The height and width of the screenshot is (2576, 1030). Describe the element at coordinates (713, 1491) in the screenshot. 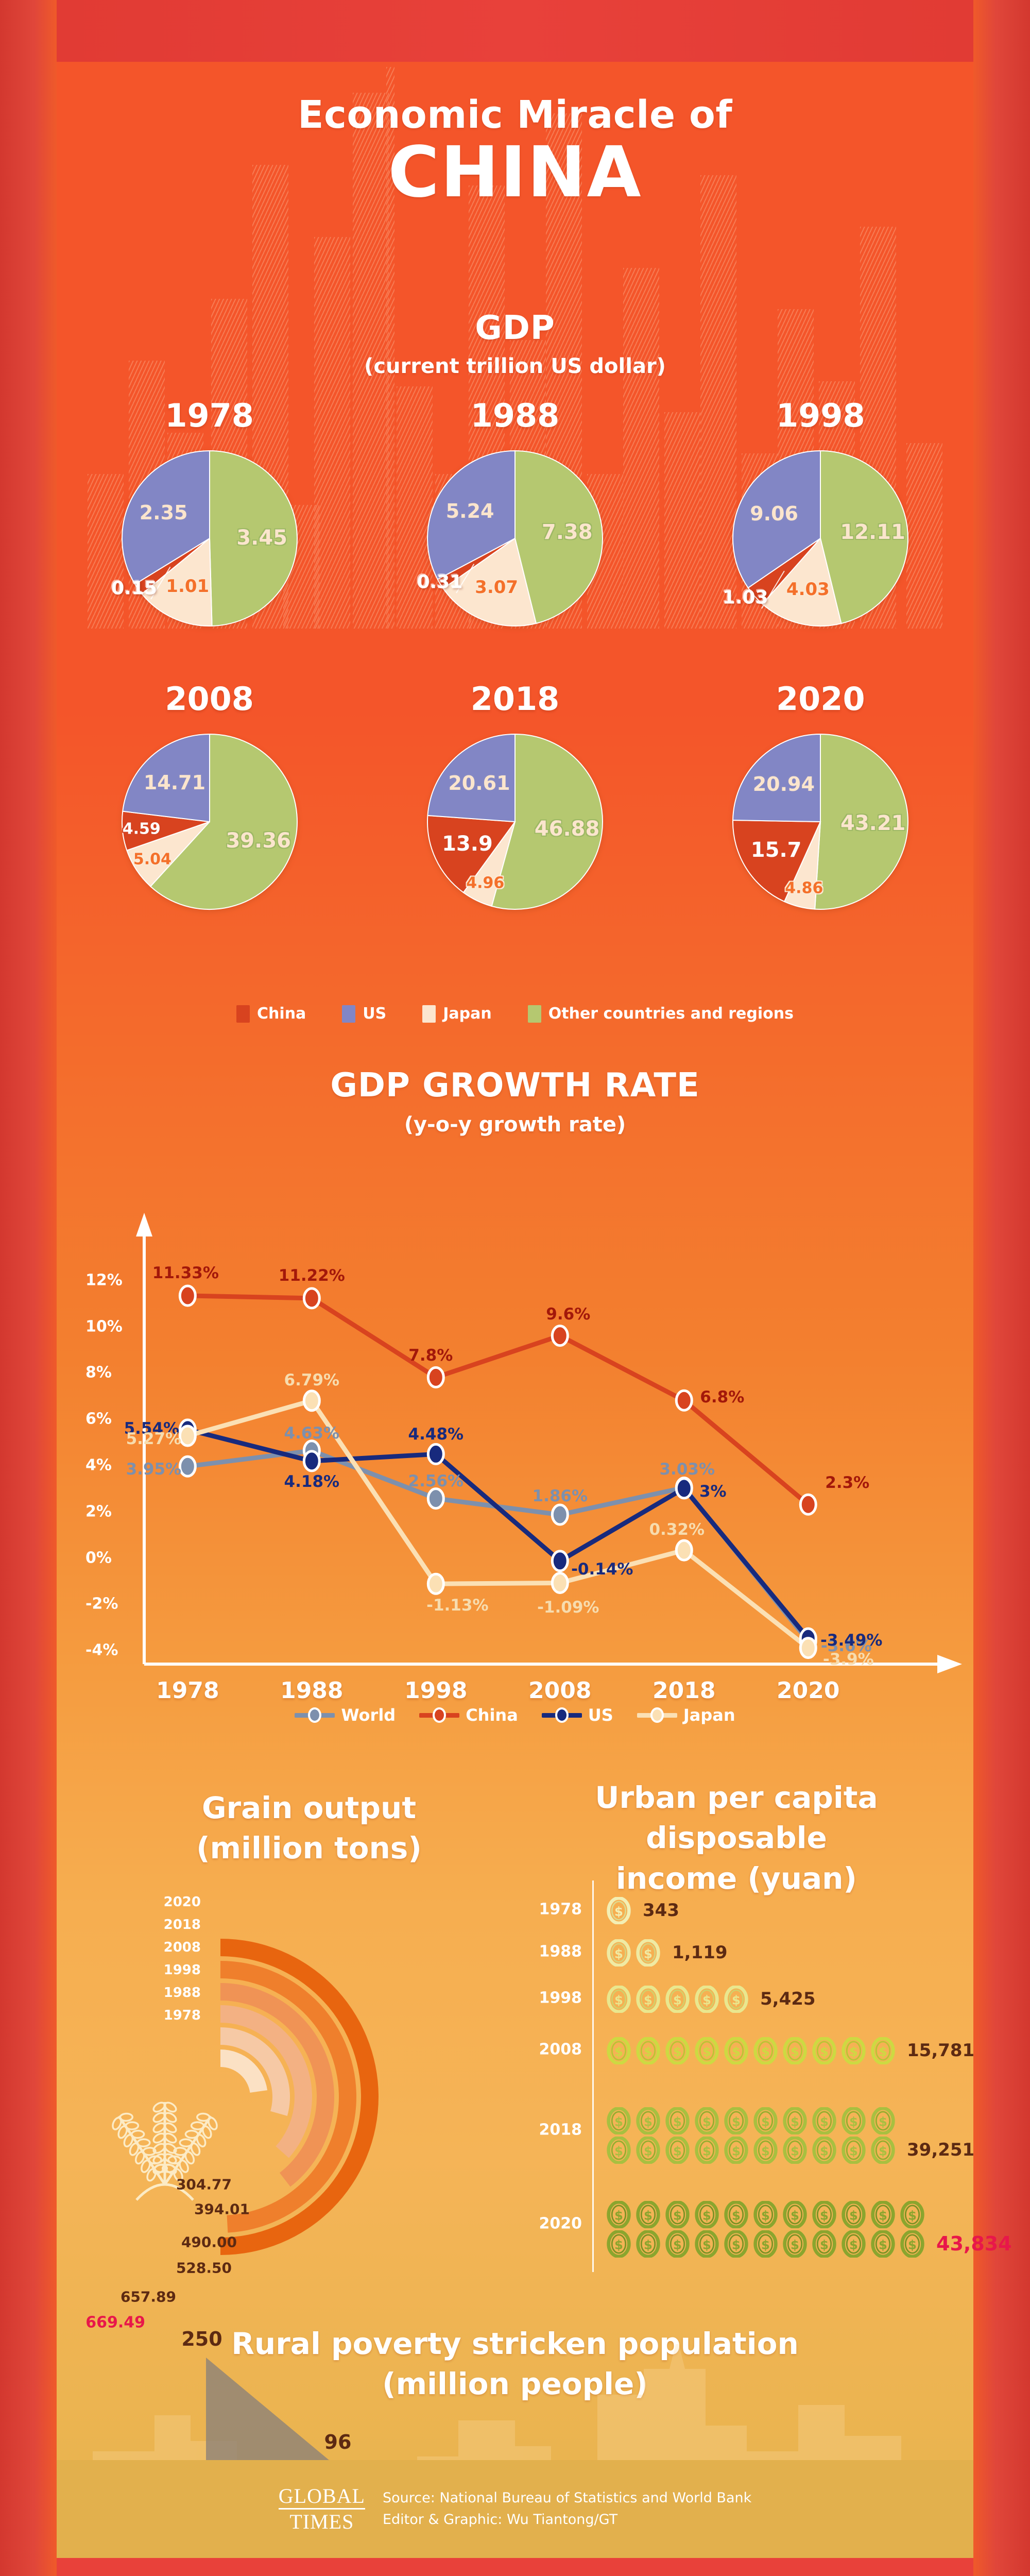

I see `data-point-label-us-2018: 3%` at that location.